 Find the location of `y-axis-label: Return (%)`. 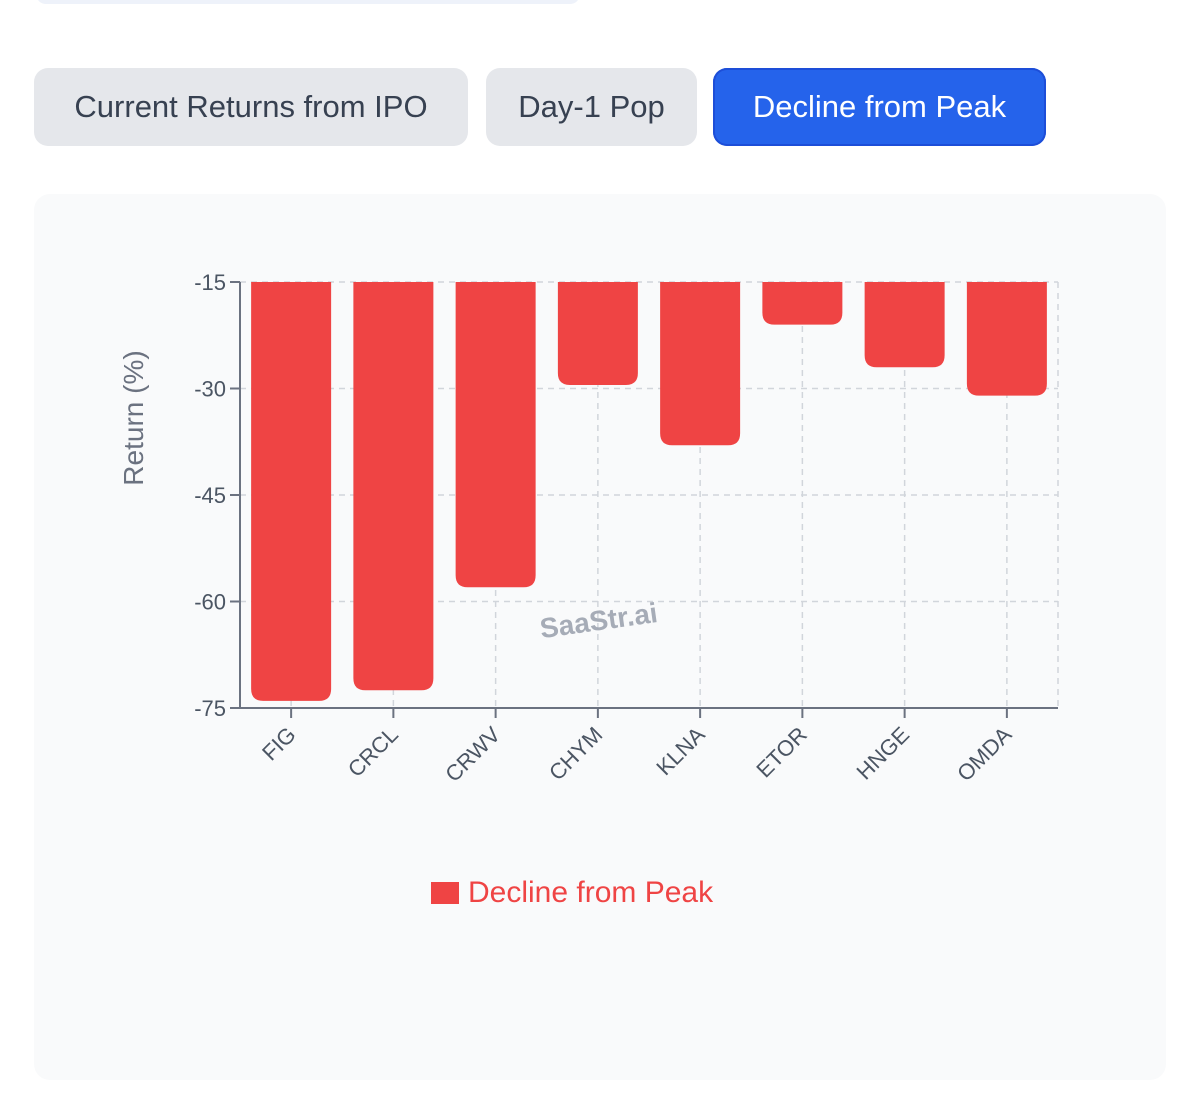

y-axis-label: Return (%) is located at coordinates (133, 417).